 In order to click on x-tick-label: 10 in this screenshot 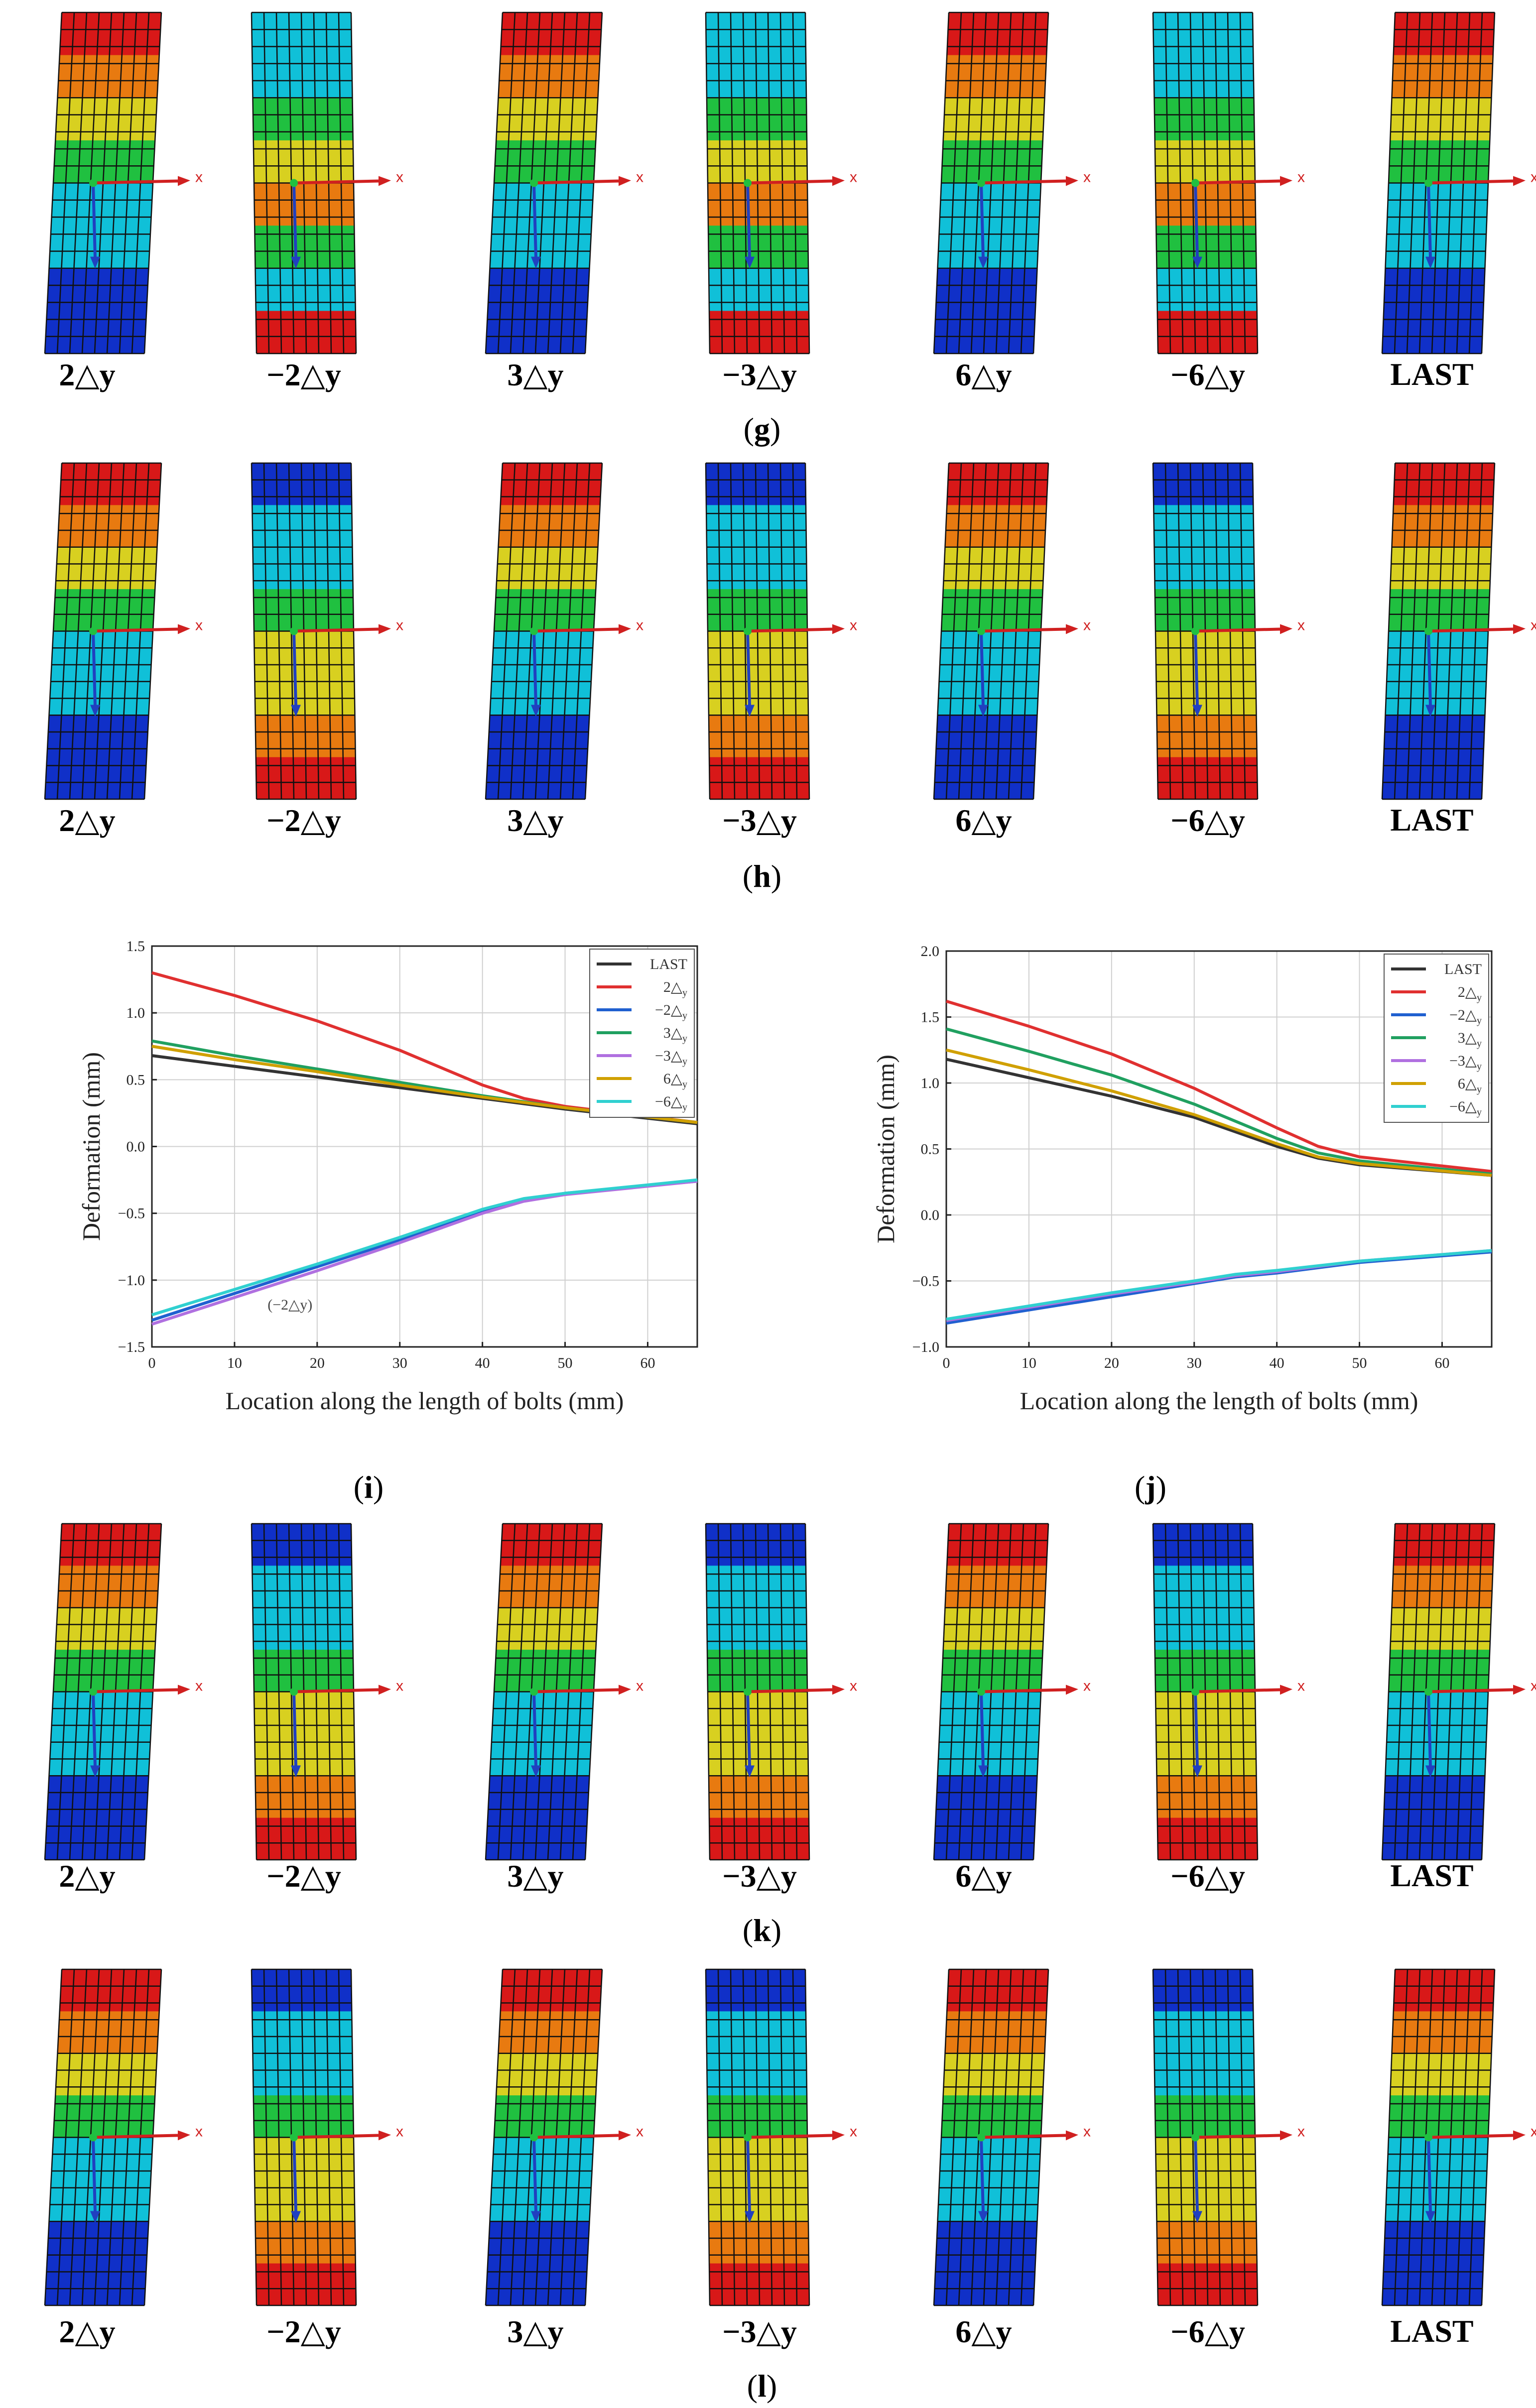, I will do `click(1029, 1363)`.